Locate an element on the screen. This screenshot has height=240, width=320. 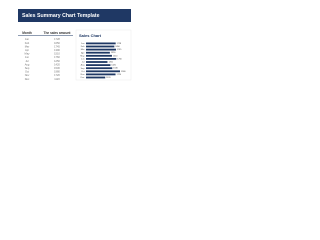
category-label: Nov is located at coordinates (83, 75).